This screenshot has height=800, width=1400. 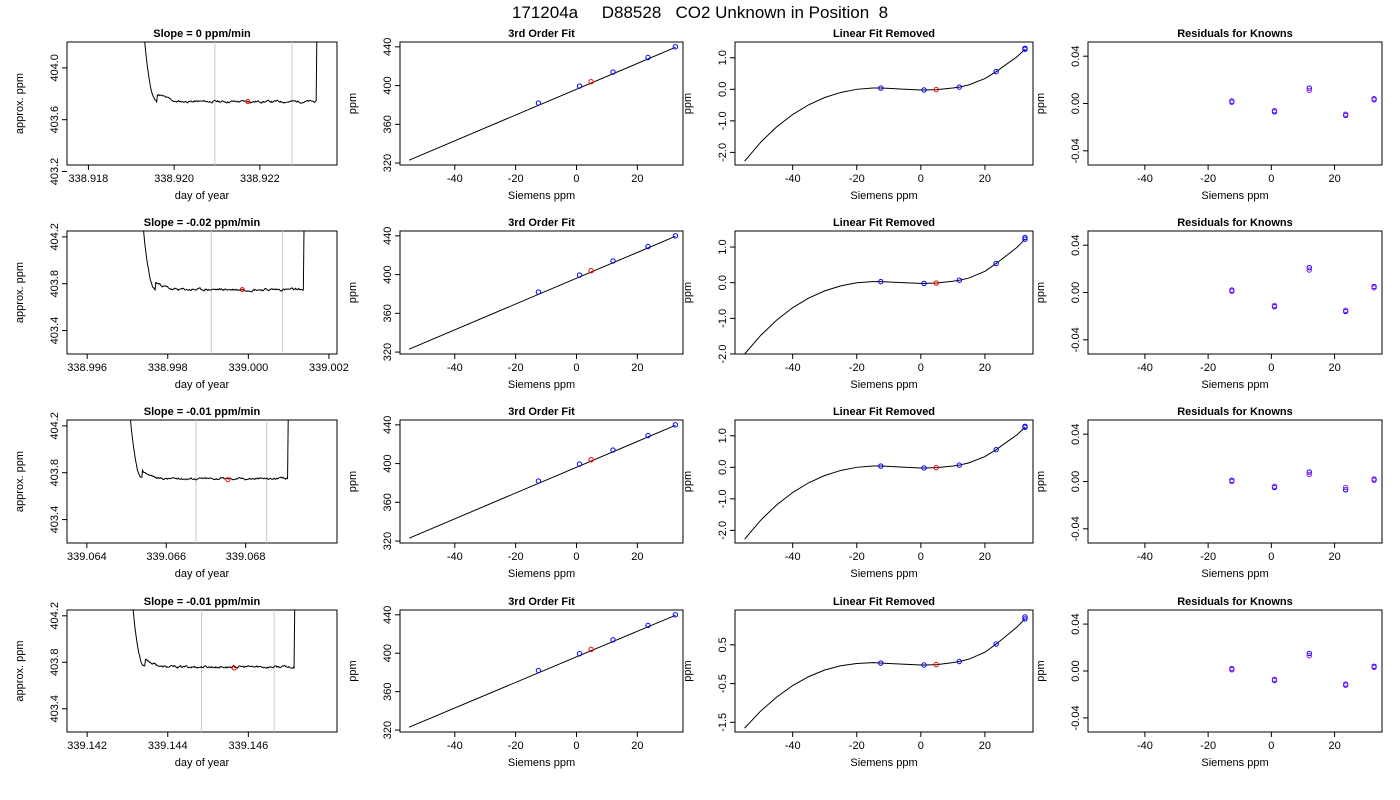 What do you see at coordinates (541, 223) in the screenshot?
I see `panel-title: 3rd Order Fit` at bounding box center [541, 223].